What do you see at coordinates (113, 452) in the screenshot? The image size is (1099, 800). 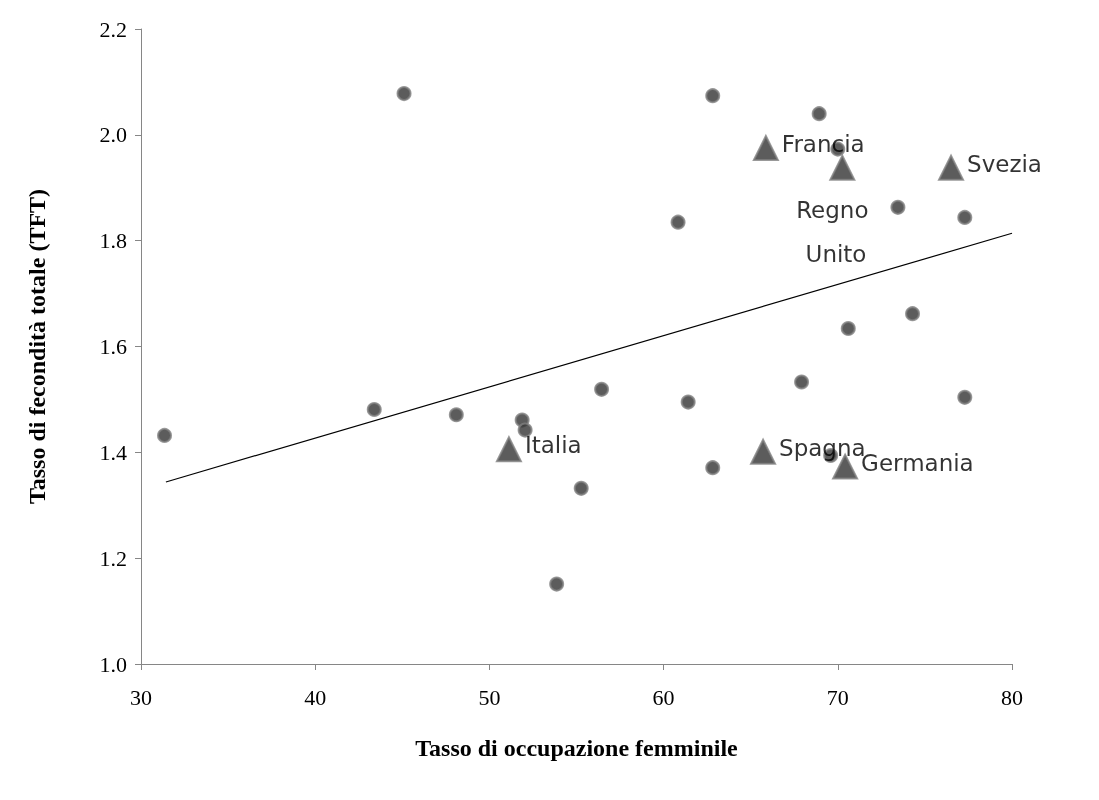 I see `y-tick-label: 1.4` at bounding box center [113, 452].